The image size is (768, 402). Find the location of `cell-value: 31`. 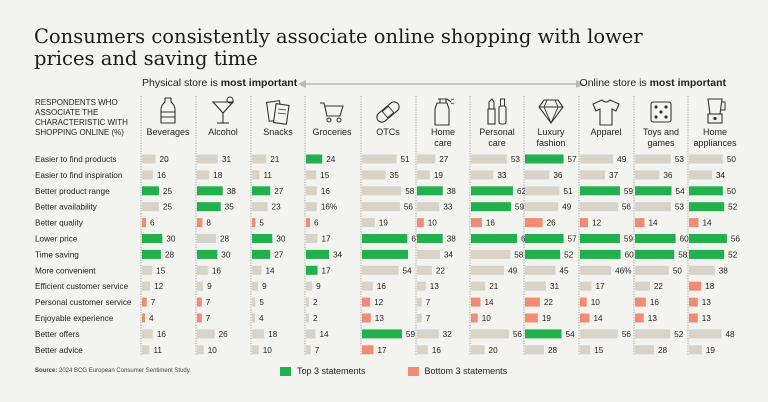

cell-value: 31 is located at coordinates (227, 159).